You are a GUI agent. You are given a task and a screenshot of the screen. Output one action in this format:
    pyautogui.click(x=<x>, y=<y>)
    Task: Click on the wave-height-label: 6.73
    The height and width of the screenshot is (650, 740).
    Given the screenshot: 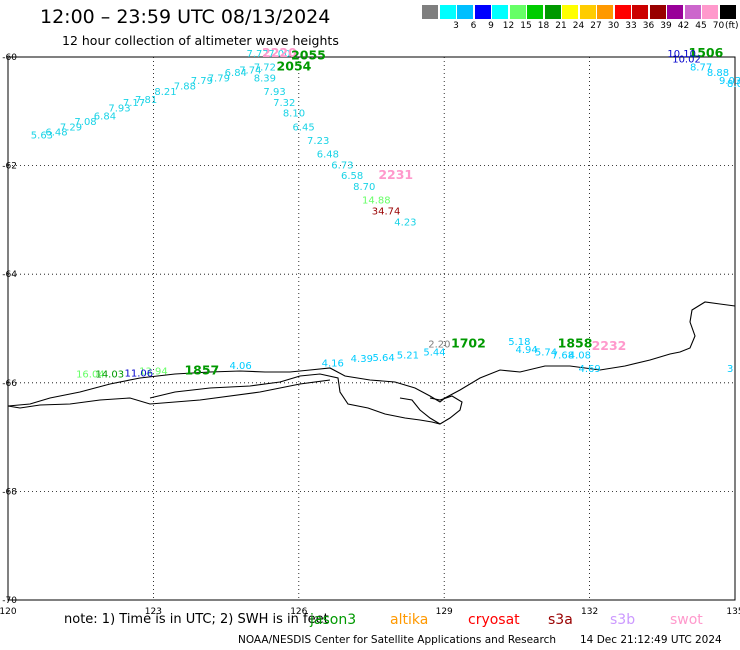 What is the action you would take?
    pyautogui.click(x=342, y=165)
    